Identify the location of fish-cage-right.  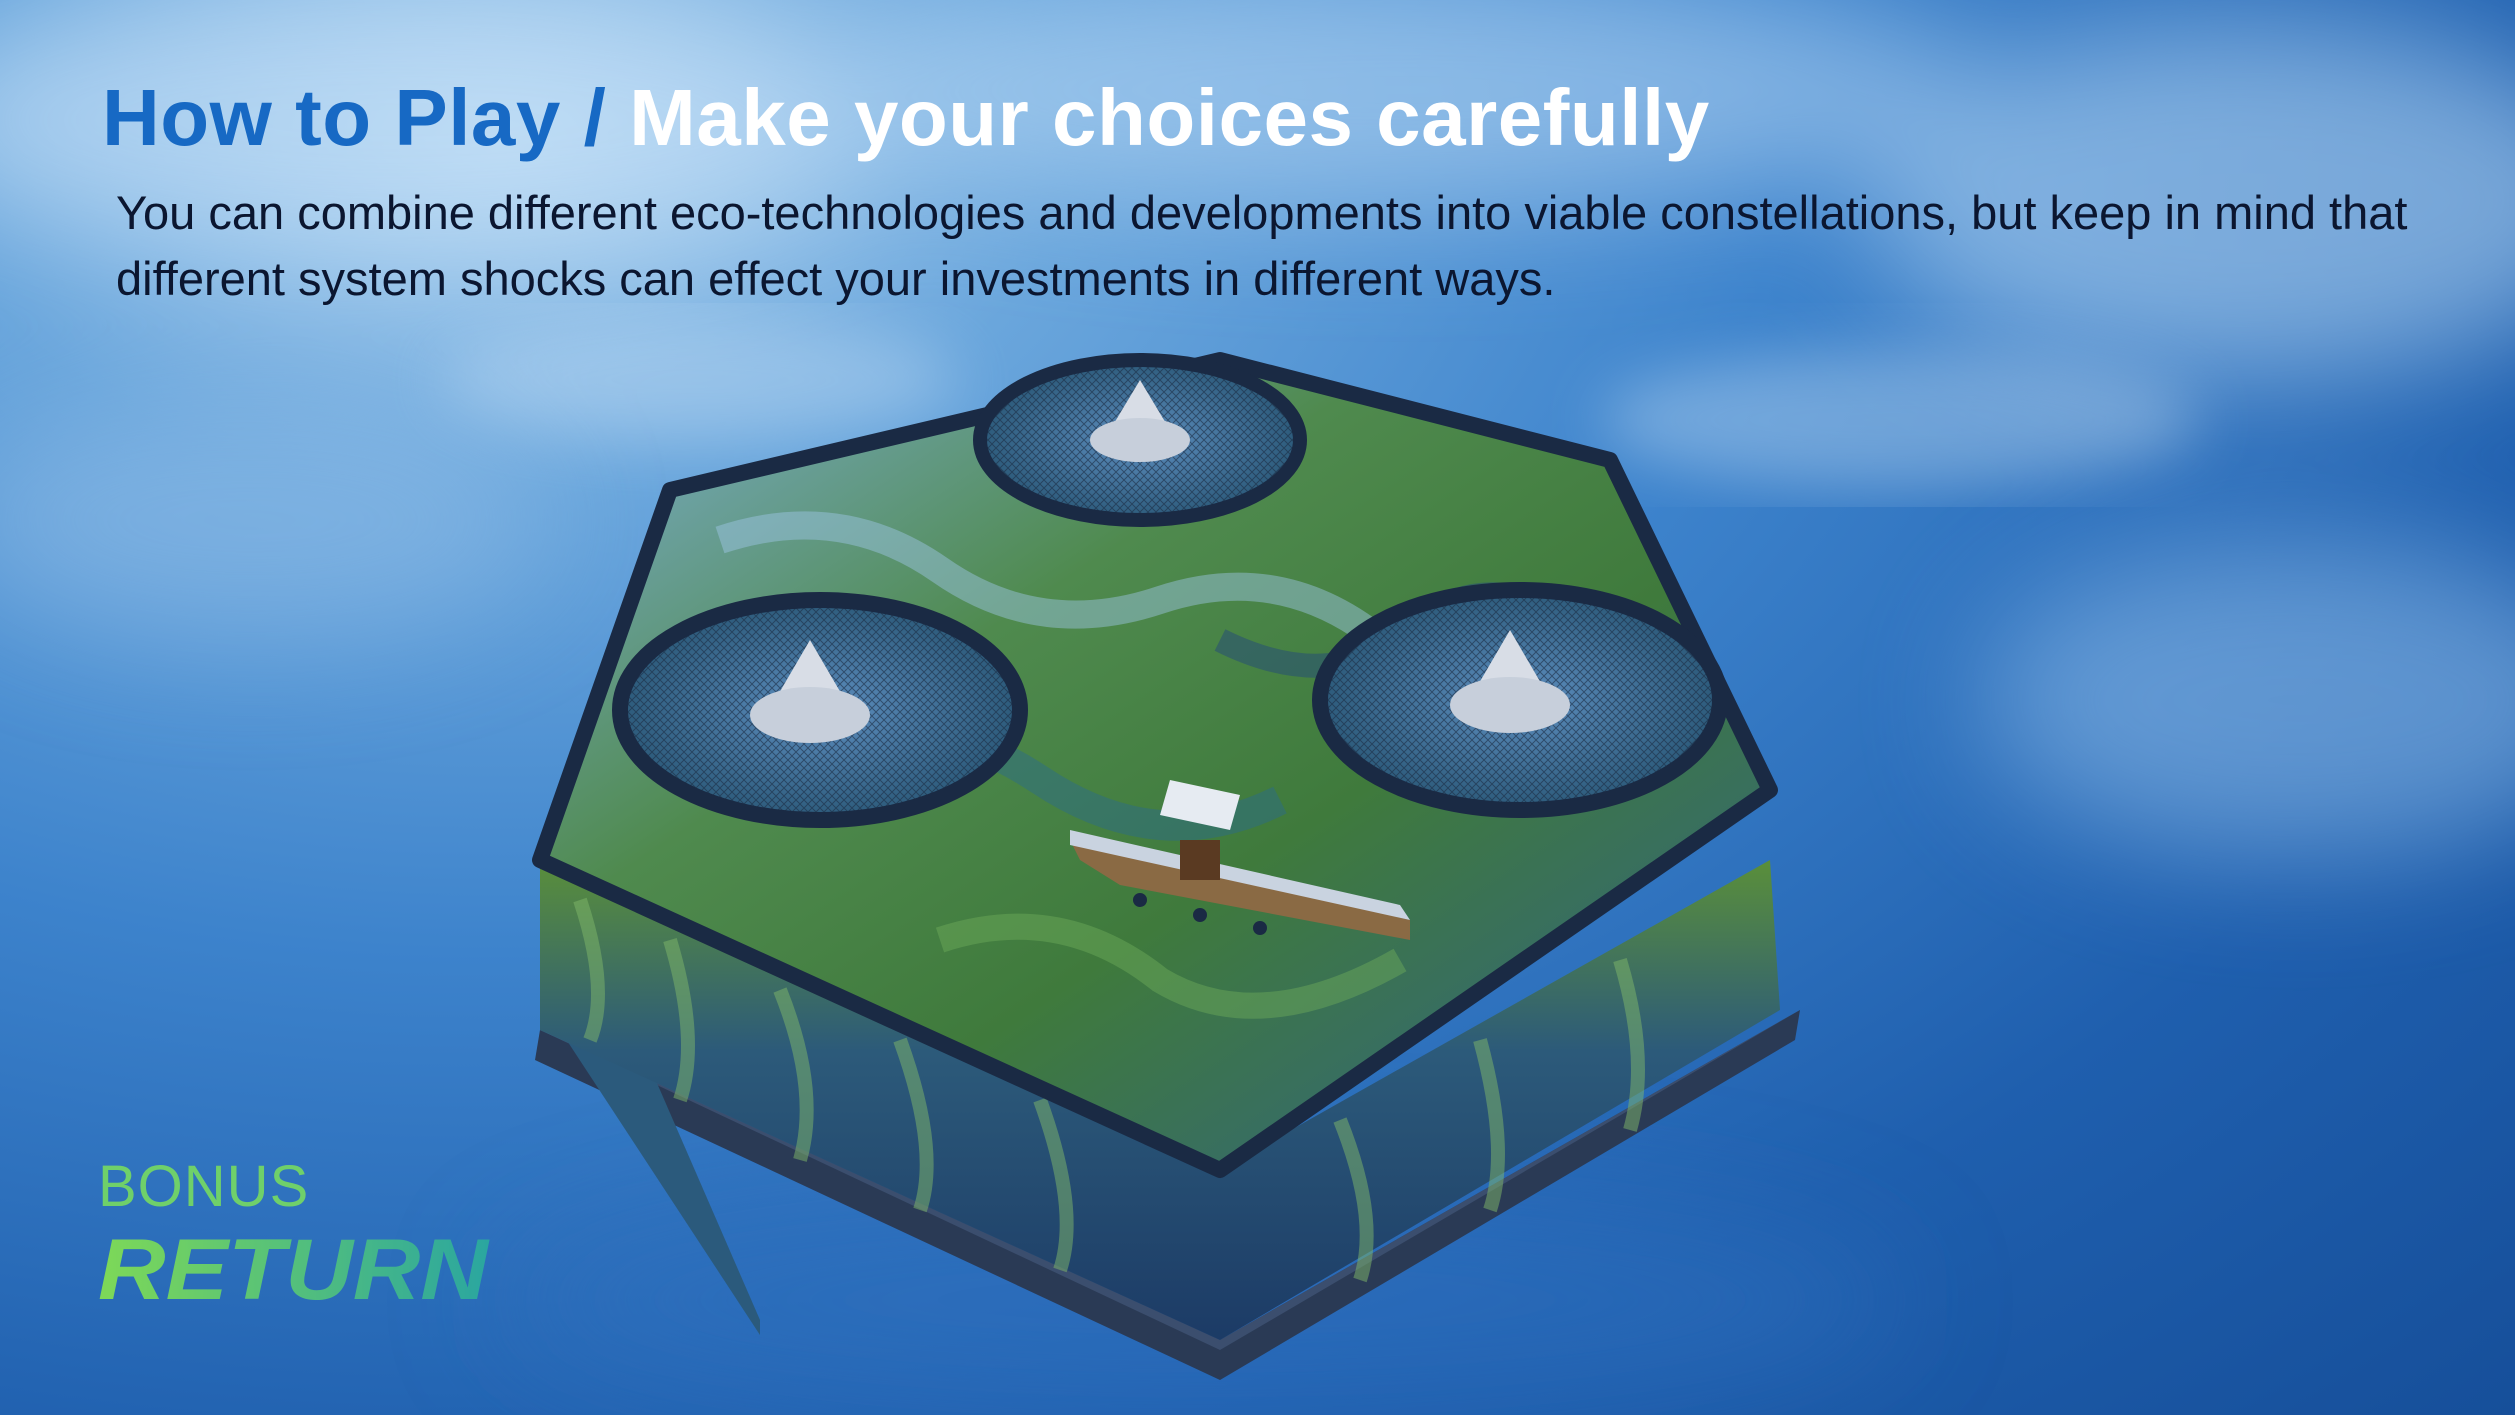
(1520, 700).